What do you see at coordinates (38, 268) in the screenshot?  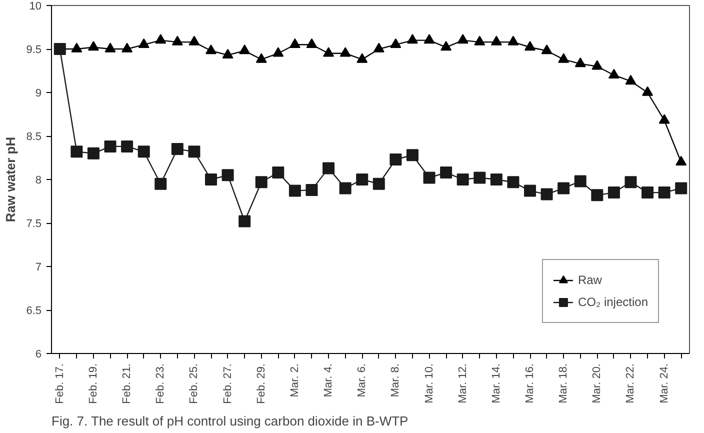 I see `y-tick-label: 7` at bounding box center [38, 268].